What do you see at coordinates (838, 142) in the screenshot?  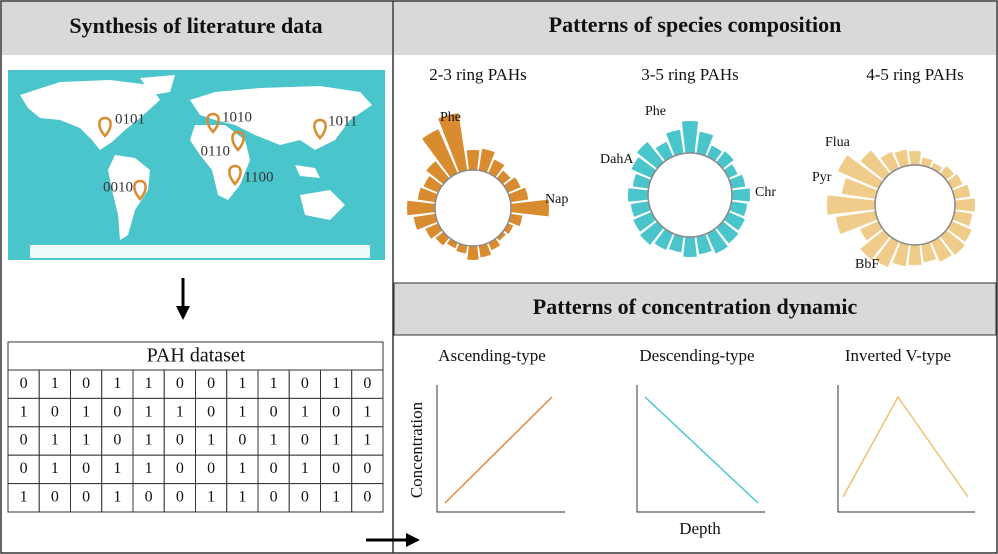 I see `callout: Flua` at bounding box center [838, 142].